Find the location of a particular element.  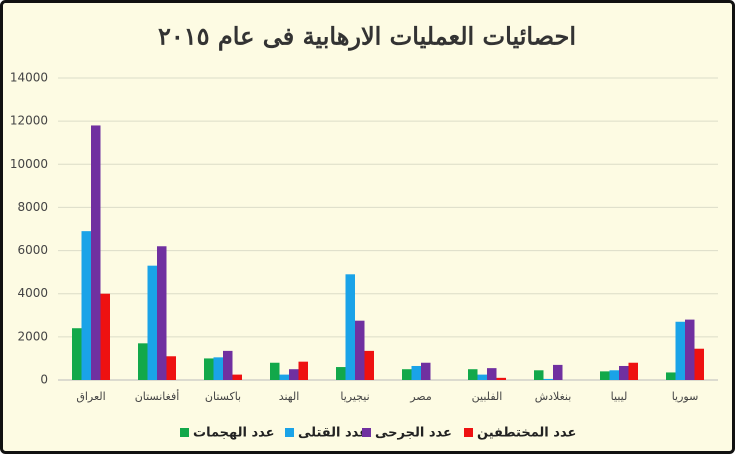

y-tick-label: 8000 is located at coordinates (32, 207).